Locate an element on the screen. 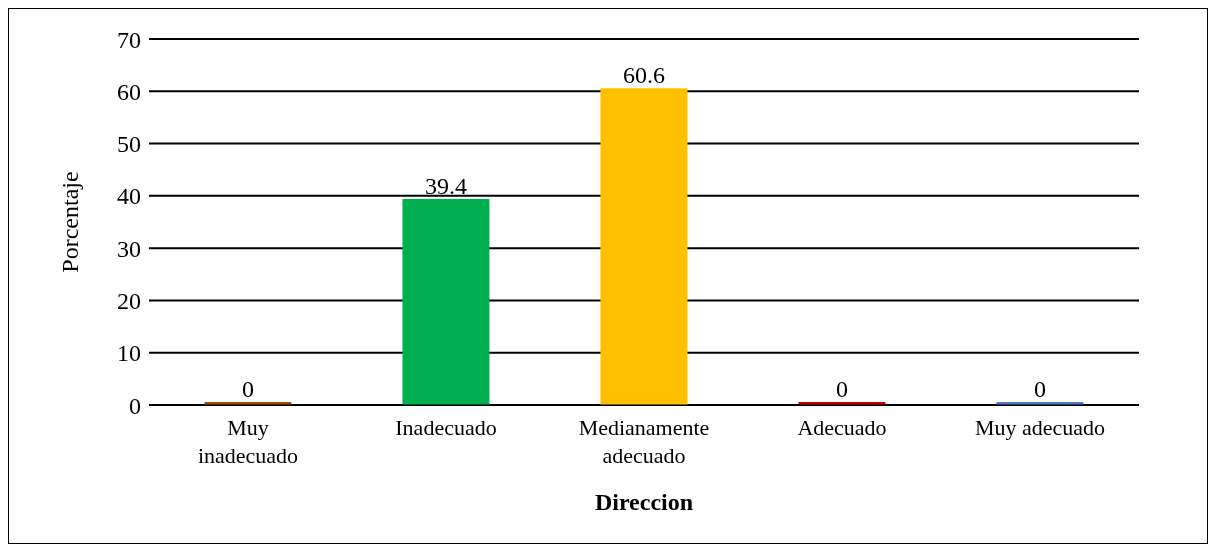 This screenshot has width=1218, height=554. y-tick-label: 20 is located at coordinates (129, 300).